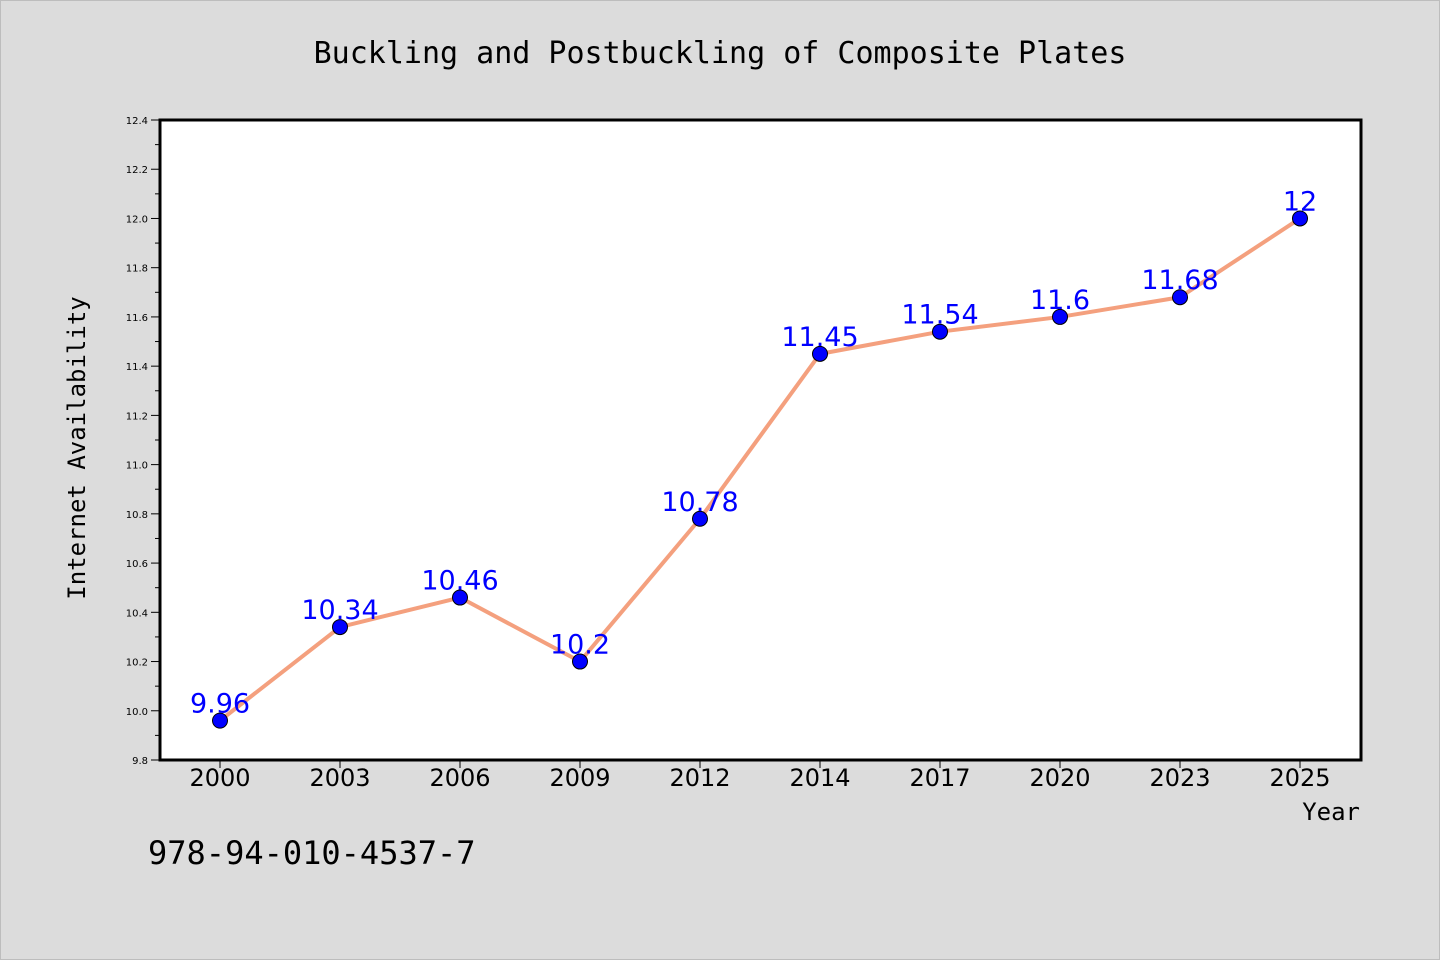 The height and width of the screenshot is (960, 1440). Describe the element at coordinates (939, 315) in the screenshot. I see `data-label: 11.54` at that location.